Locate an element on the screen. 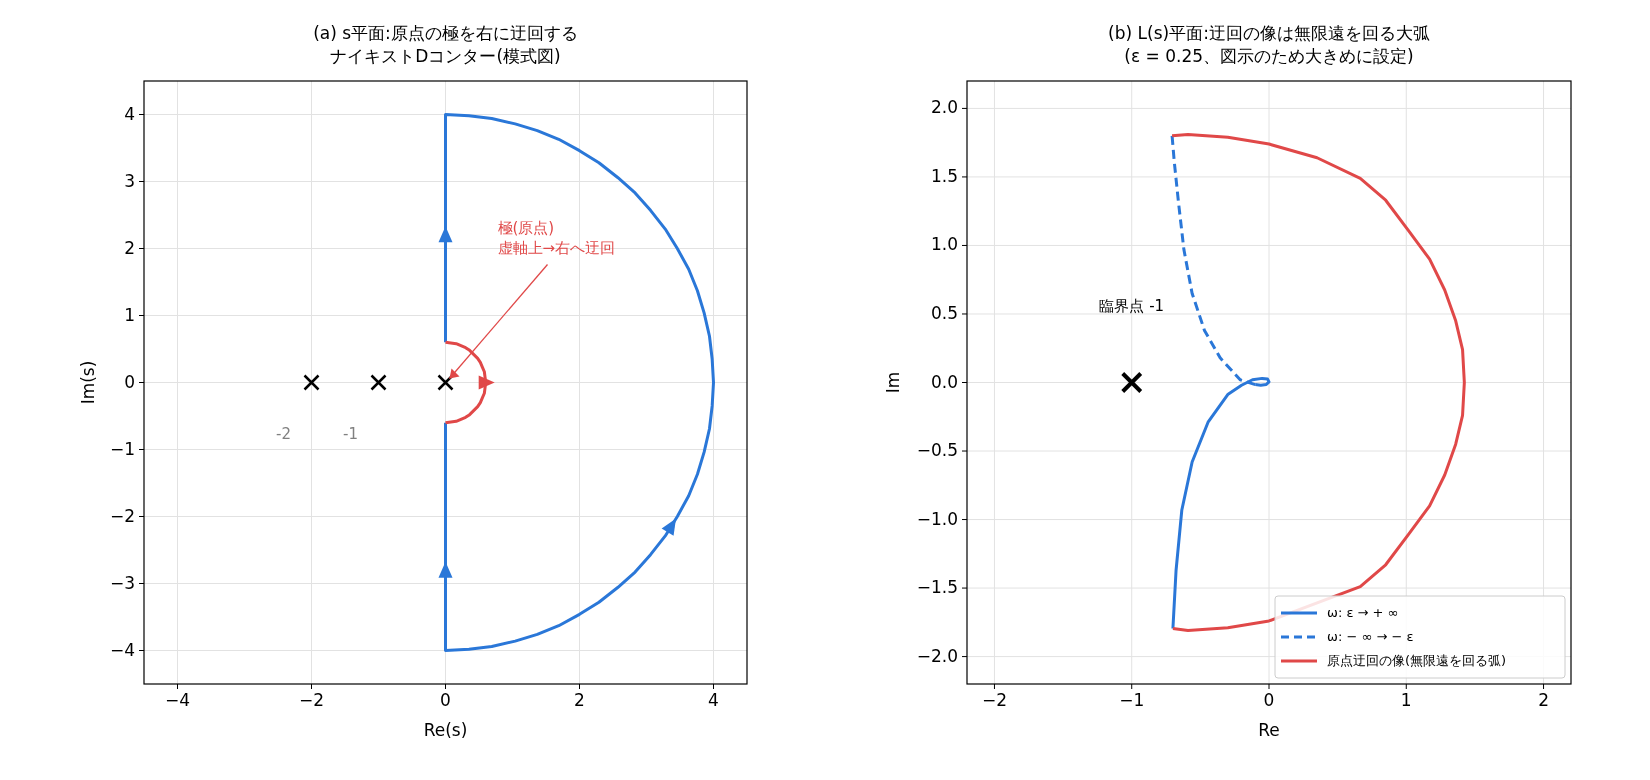 The image size is (1650, 780). annotation: -2 is located at coordinates (283, 434).